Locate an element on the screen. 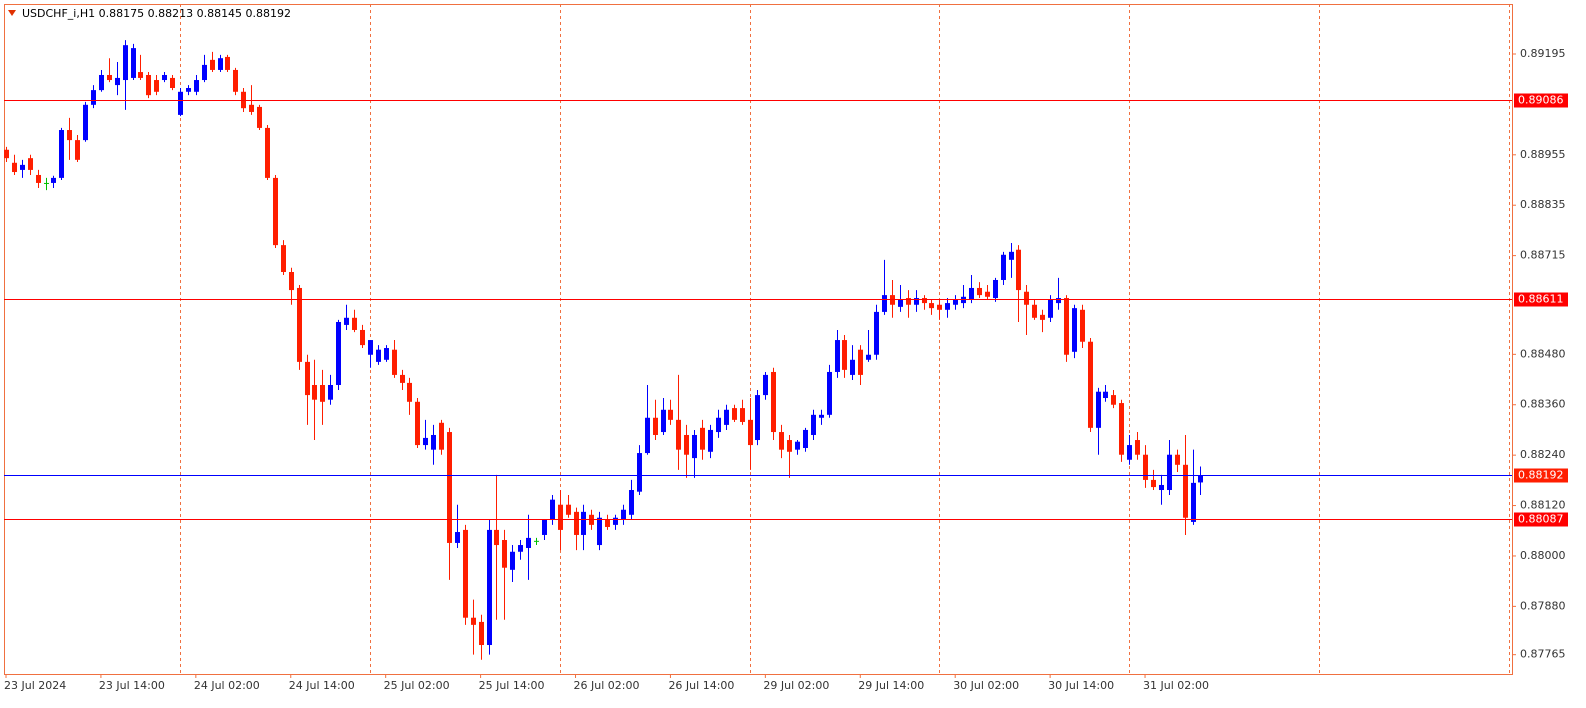  price-level-label: 0.88192 is located at coordinates (1541, 475).